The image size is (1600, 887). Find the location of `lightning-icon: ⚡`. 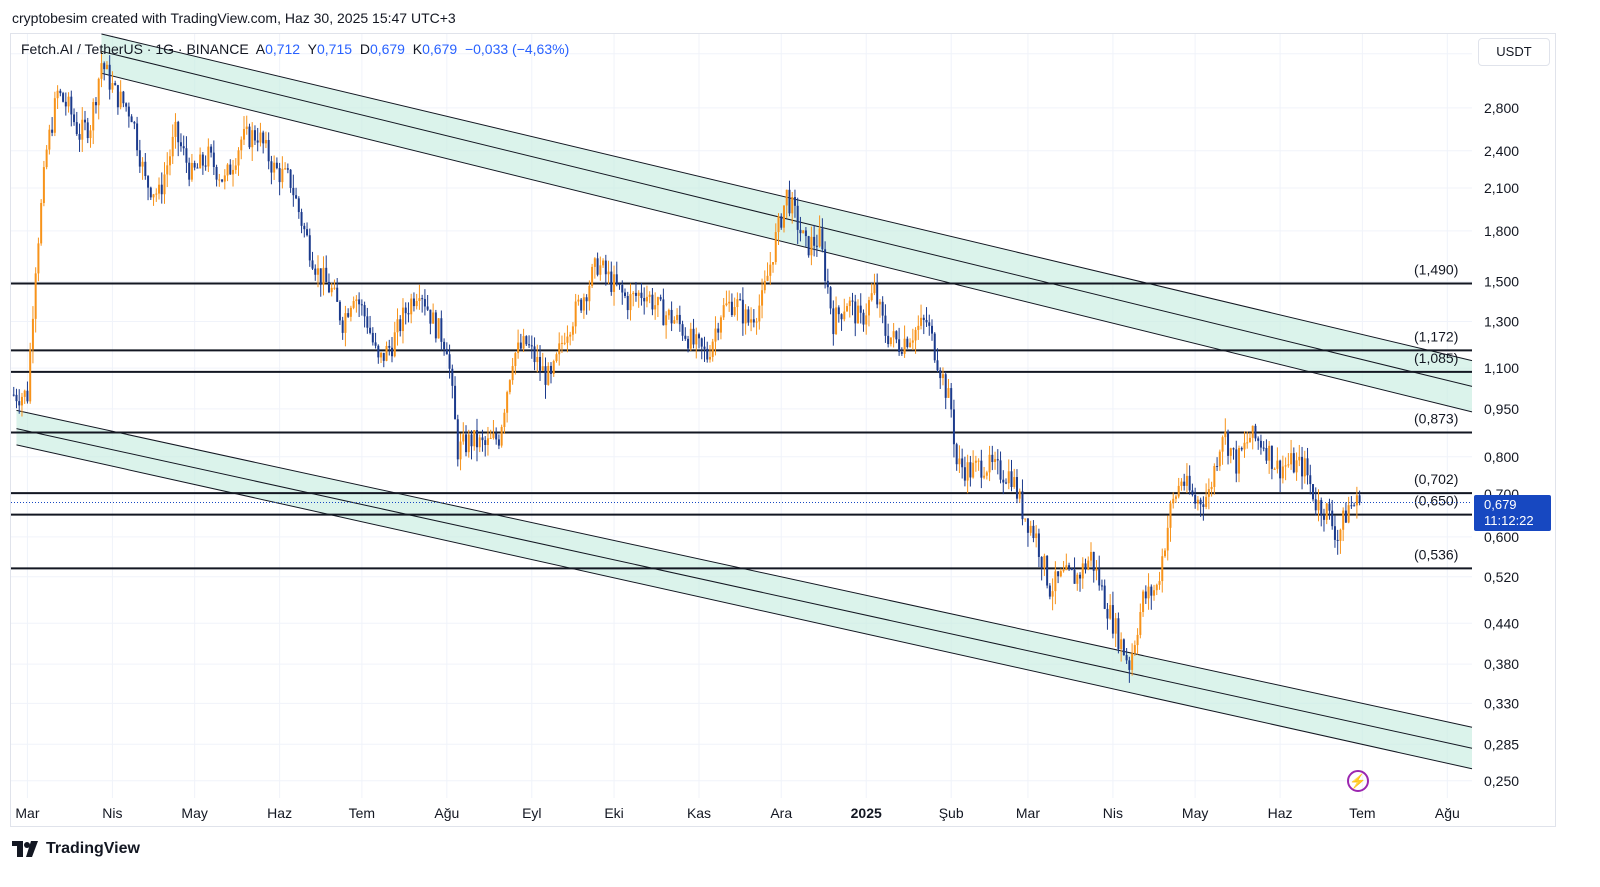

lightning-icon: ⚡ is located at coordinates (1358, 781).